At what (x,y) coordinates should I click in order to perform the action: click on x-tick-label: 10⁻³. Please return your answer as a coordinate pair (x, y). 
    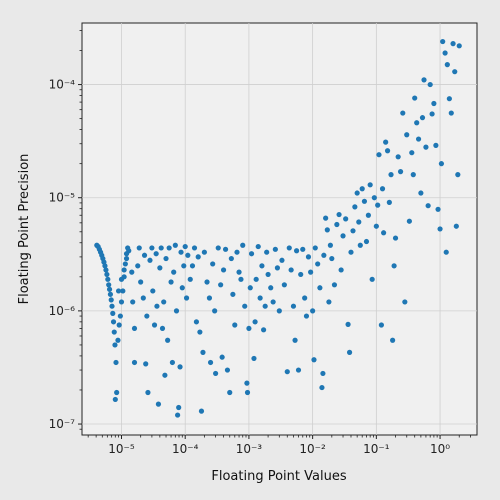
    Looking at the image, I should click on (249, 449).